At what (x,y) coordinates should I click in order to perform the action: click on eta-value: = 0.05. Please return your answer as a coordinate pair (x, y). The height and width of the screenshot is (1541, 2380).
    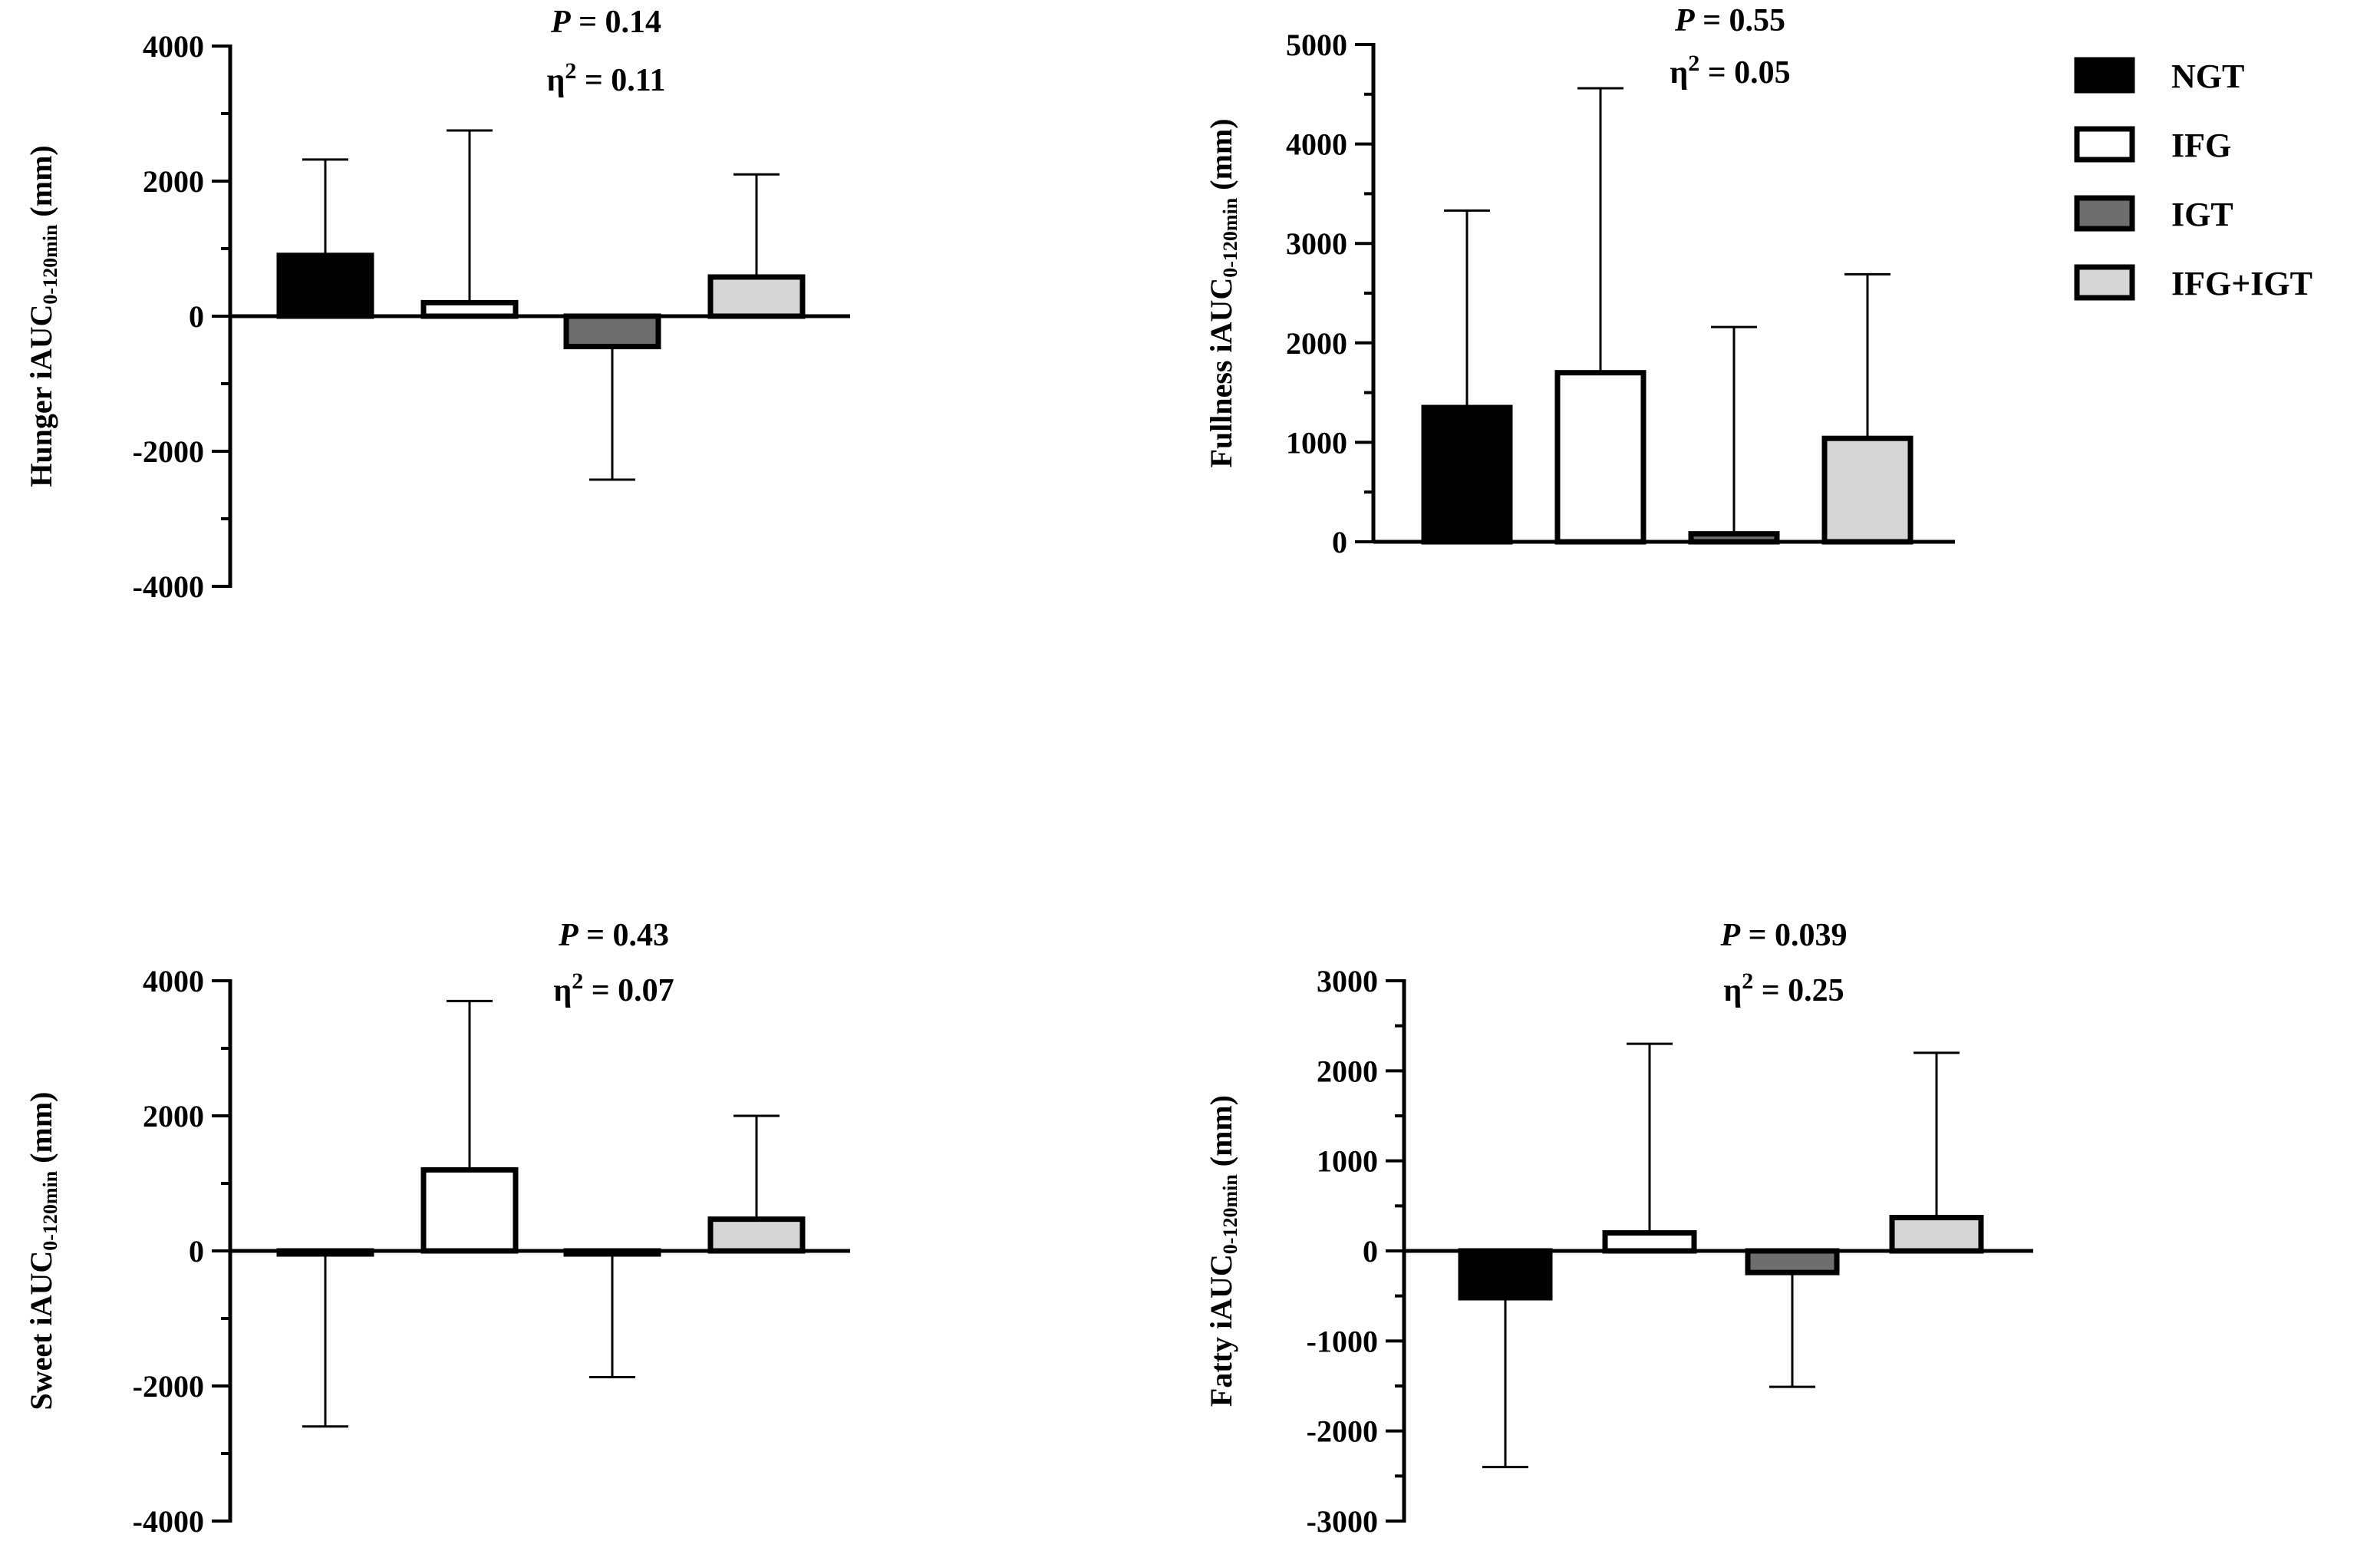
    Looking at the image, I should click on (1744, 73).